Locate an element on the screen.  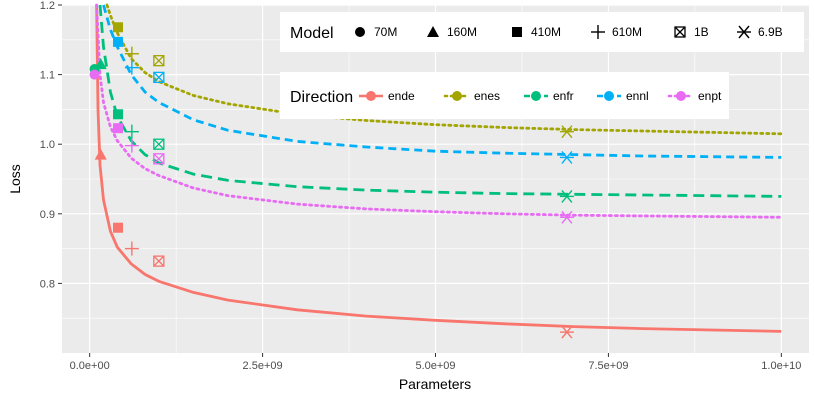
legend-model-title: Model is located at coordinates (312, 33).